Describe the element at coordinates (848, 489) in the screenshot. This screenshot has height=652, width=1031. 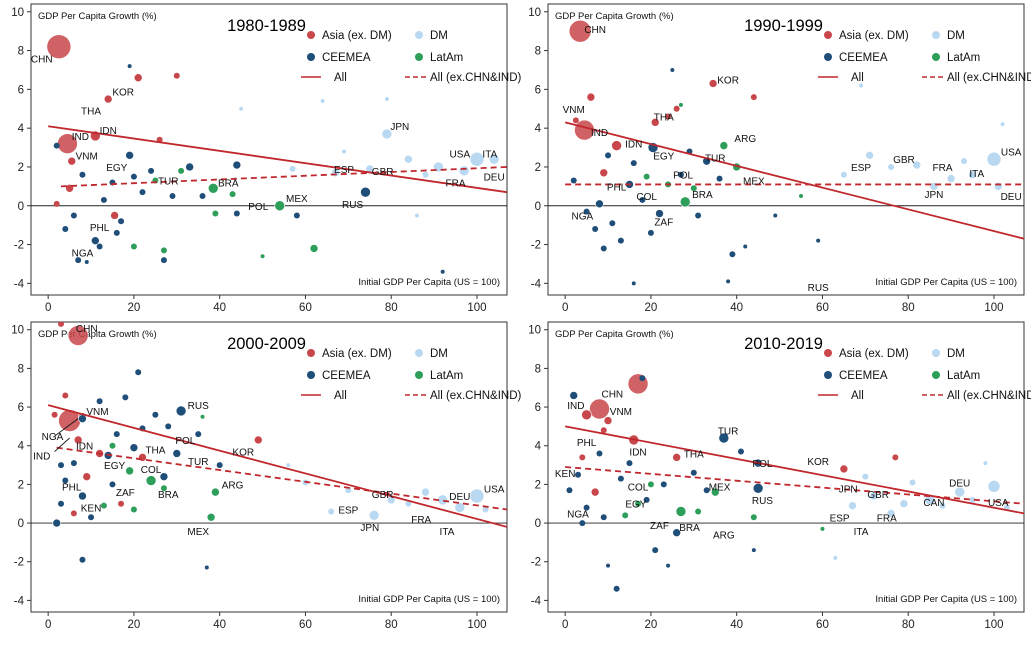
I see `country-label: JPN` at that location.